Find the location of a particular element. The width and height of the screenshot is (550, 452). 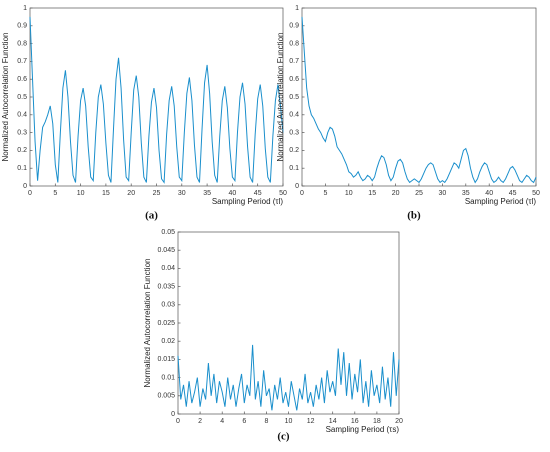

y-tick-label: 0.035 is located at coordinates (166, 286).